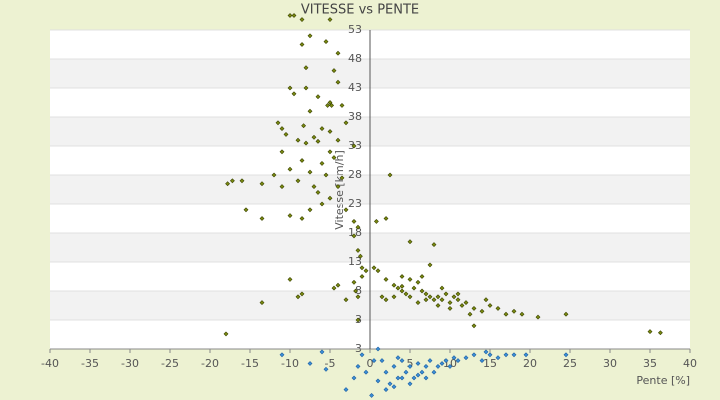 The image size is (720, 400). I want to click on y-tick-label: 43, so click(355, 87).